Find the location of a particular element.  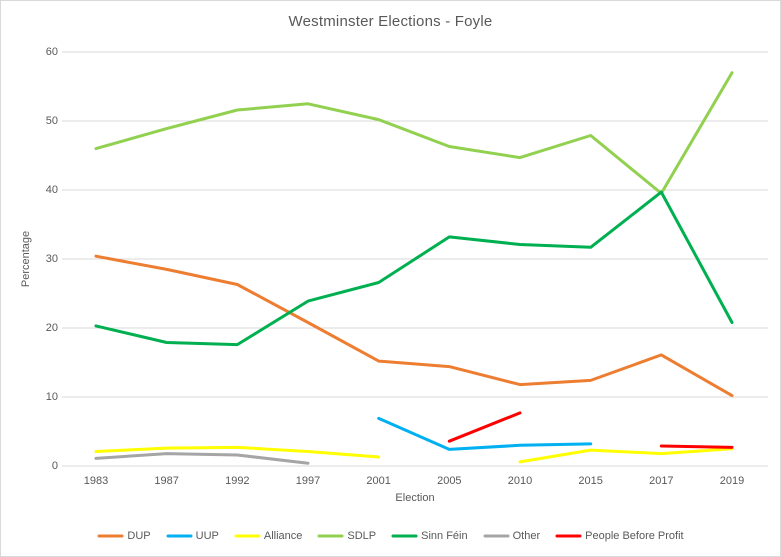

legend-item-people-before-profit: People Before Profit is located at coordinates (619, 536).